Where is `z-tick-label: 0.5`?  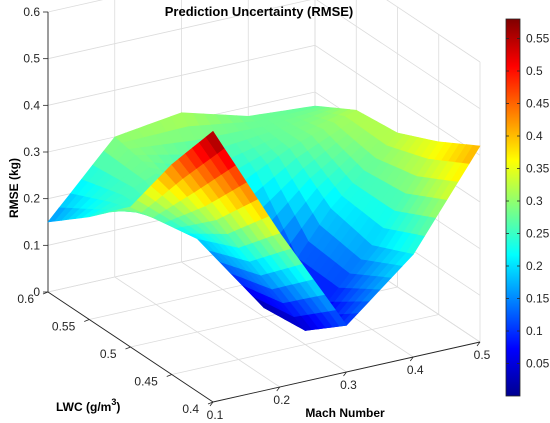
z-tick-label: 0.5 is located at coordinates (31, 59).